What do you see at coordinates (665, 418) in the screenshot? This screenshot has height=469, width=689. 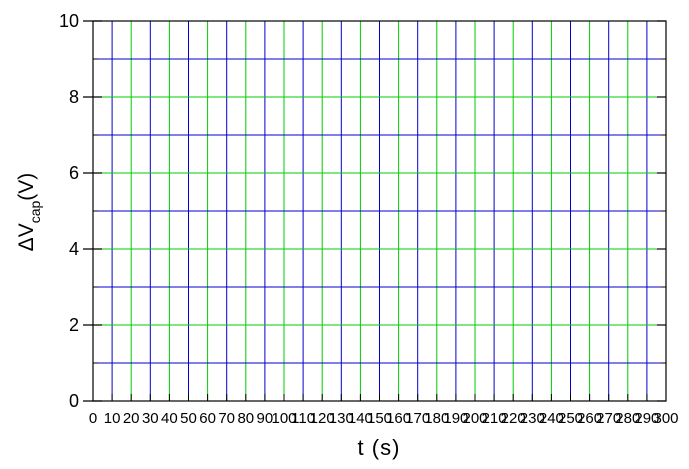 I see `x-tick-label: 300` at bounding box center [665, 418].